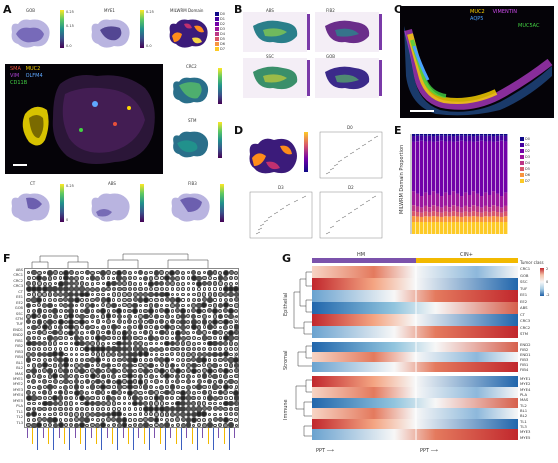  I want to click on map-title-crc2: CRC2, so click(191, 66).